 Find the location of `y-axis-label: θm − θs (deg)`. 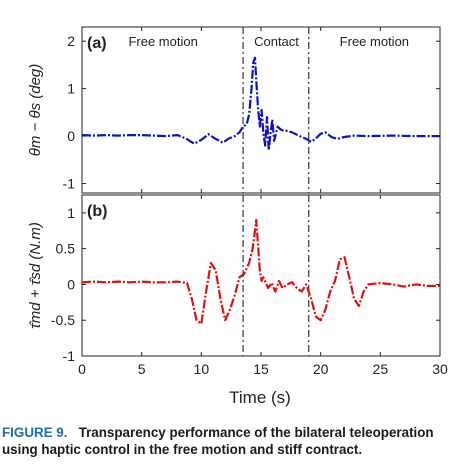

y-axis-label: θm − θs (deg) is located at coordinates (35, 110).